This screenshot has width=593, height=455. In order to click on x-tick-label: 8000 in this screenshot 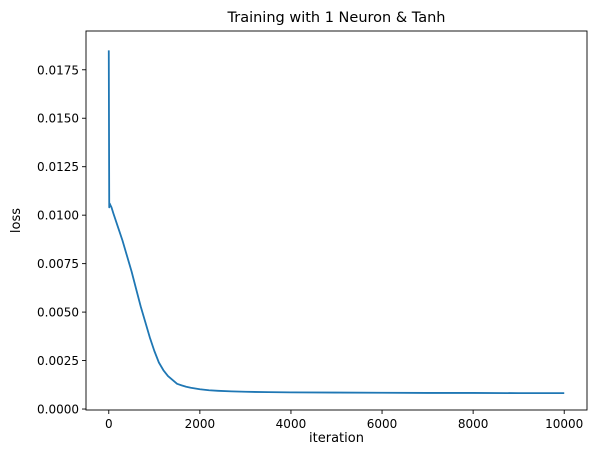, I will do `click(473, 424)`.